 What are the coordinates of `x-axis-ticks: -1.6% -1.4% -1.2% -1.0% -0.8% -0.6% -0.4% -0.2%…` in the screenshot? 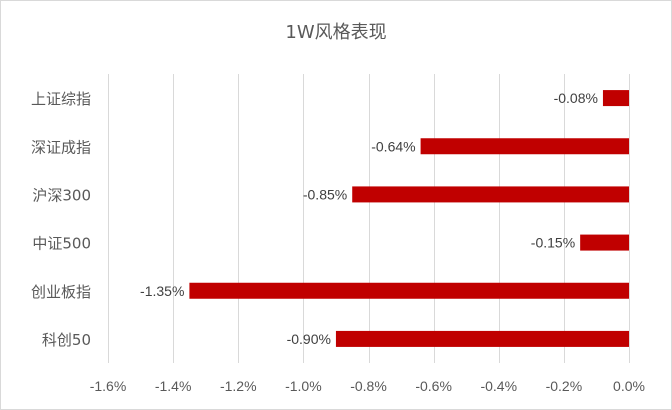 It's located at (367, 386).